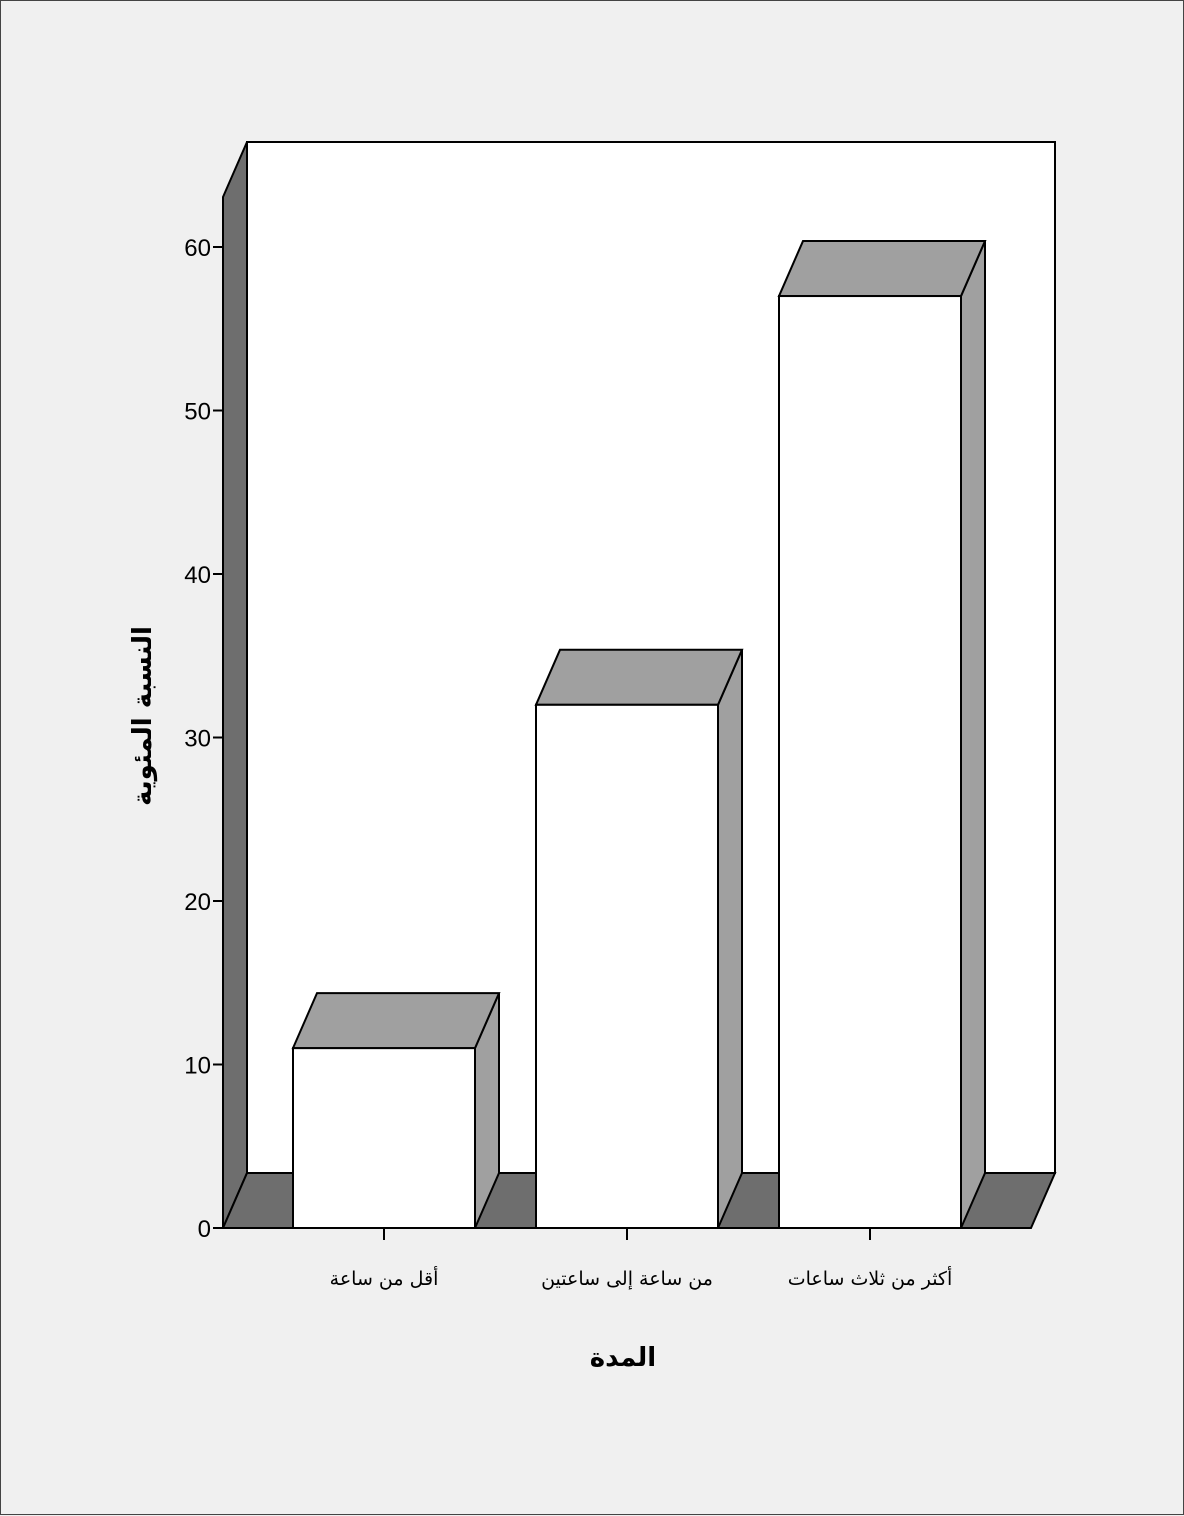  Describe the element at coordinates (197, 1066) in the screenshot. I see `y-tick-label: 10` at that location.